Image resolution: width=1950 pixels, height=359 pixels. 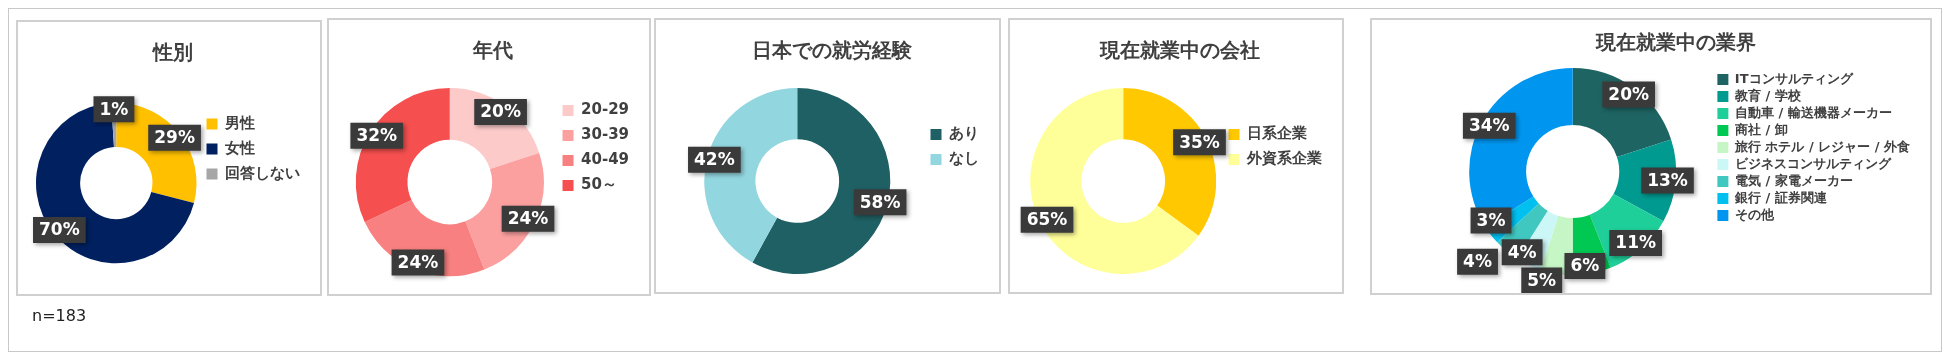 What do you see at coordinates (1667, 179) in the screenshot?
I see `data-label: 13%` at bounding box center [1667, 179].